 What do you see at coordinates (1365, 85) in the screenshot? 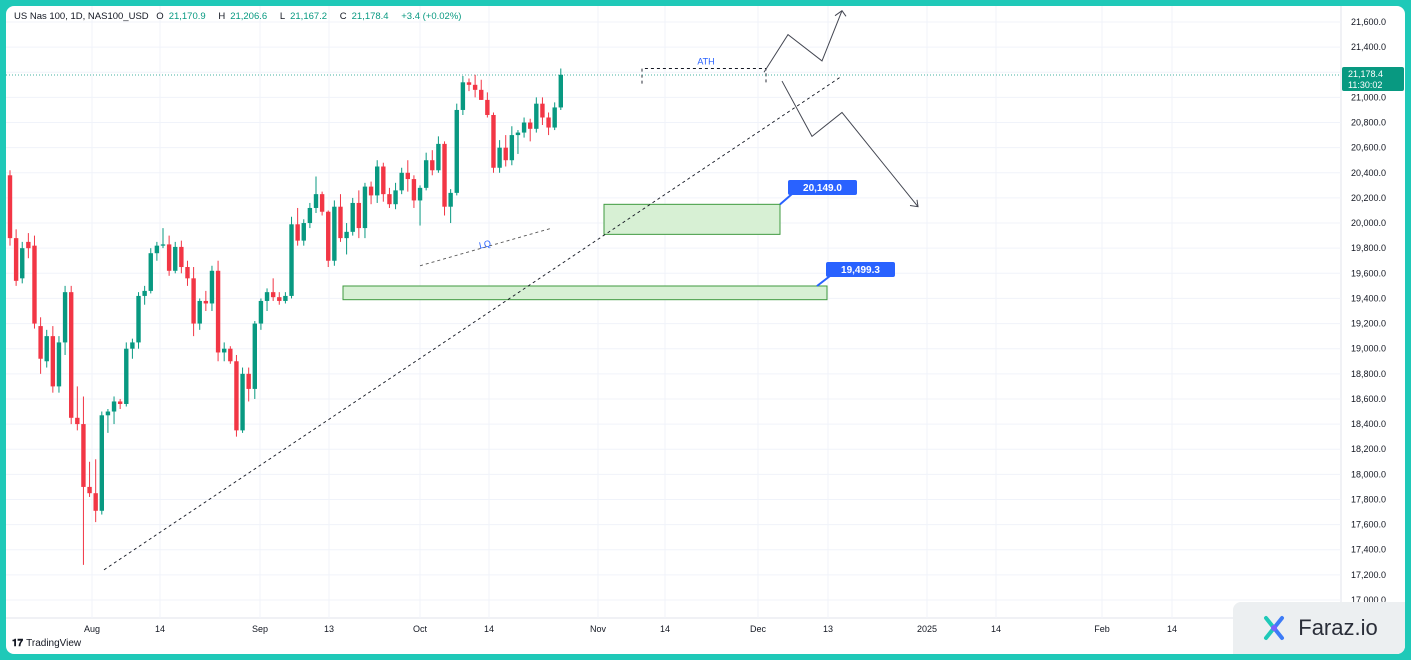
I see `bar-countdown: 11:30:02` at bounding box center [1365, 85].